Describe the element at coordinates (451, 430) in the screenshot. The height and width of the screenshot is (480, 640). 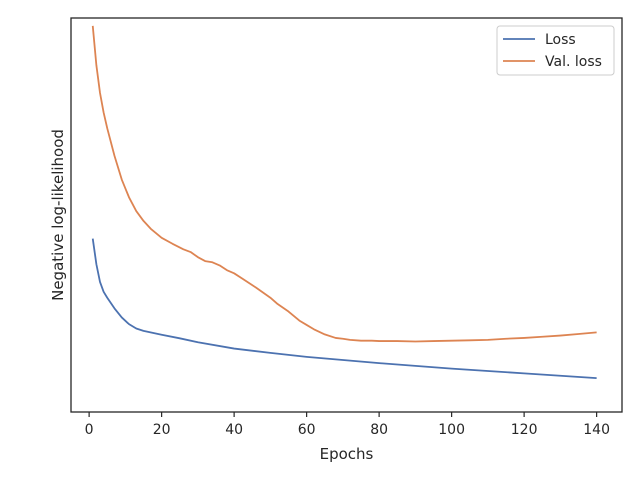
I see `x-tick-label: 100` at that location.